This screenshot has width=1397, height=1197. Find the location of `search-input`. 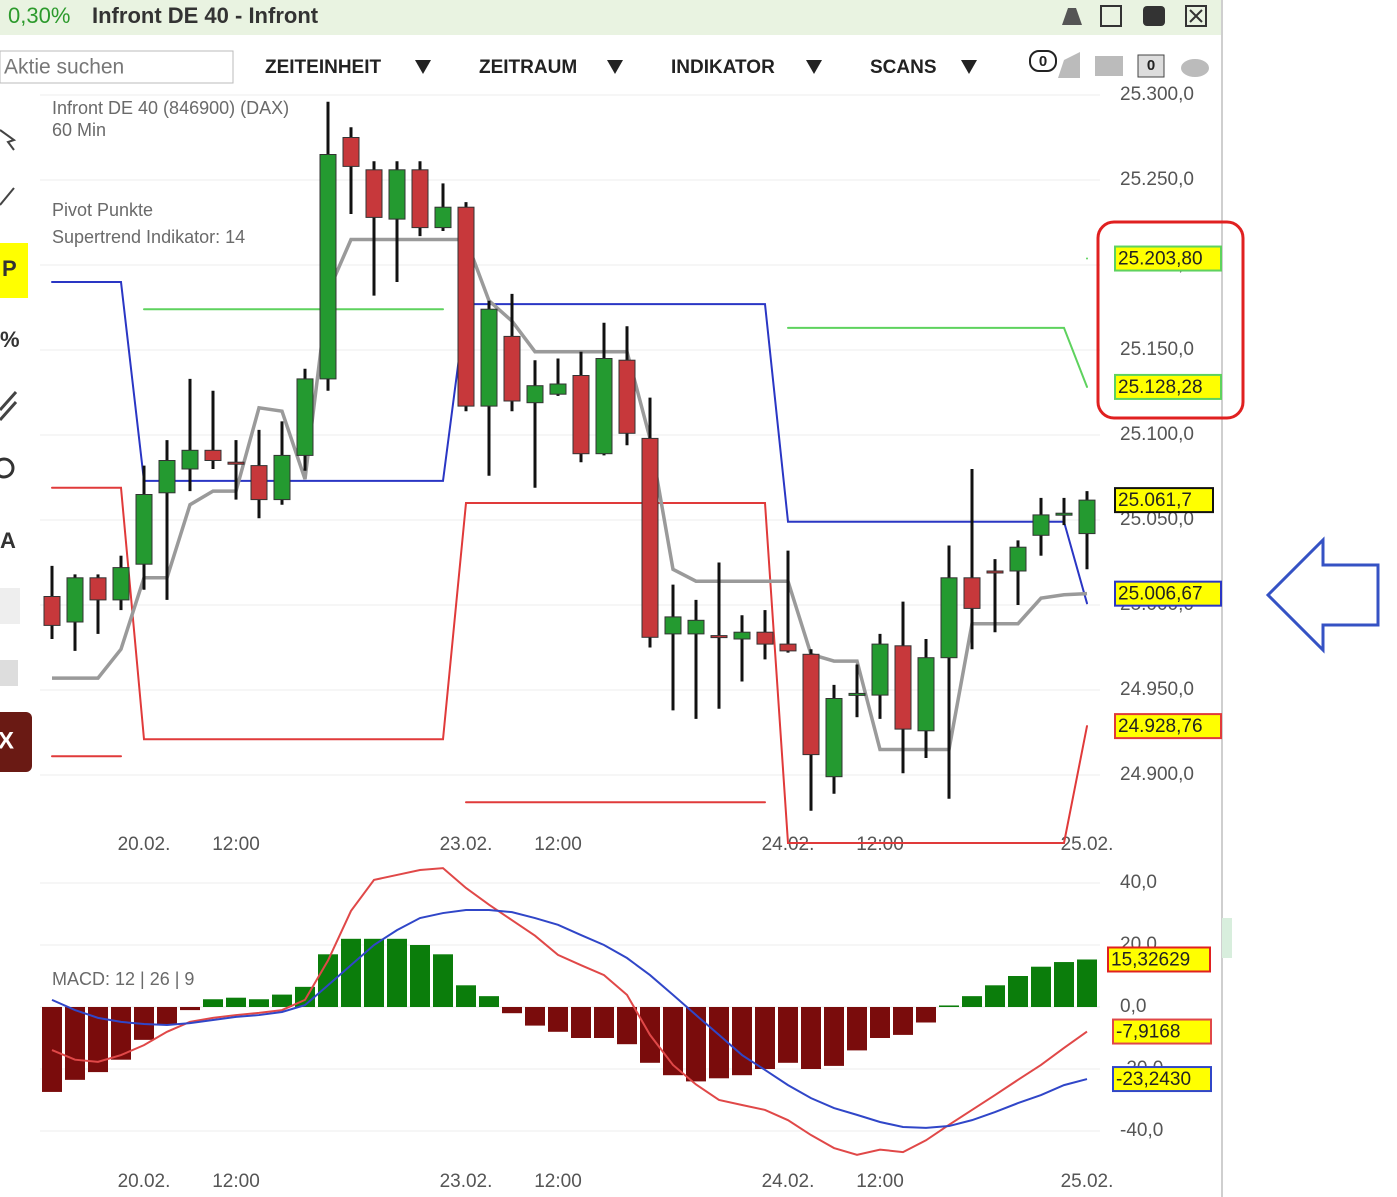

search-input is located at coordinates (117, 67).